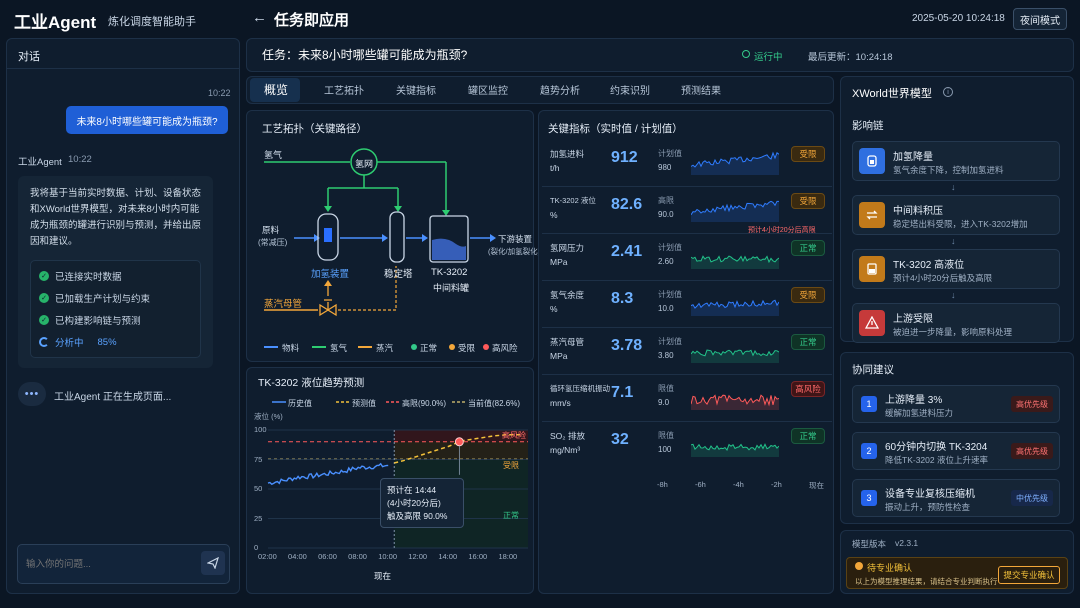 The width and height of the screenshot is (1080, 608). I want to click on legend-forecast: 预测值, so click(364, 403).